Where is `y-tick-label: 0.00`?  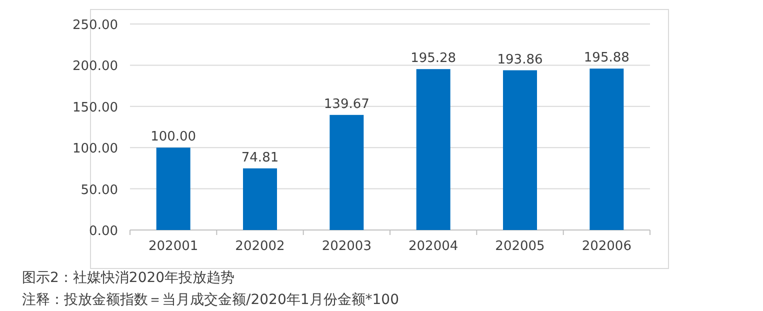 y-tick-label: 0.00 is located at coordinates (103, 231).